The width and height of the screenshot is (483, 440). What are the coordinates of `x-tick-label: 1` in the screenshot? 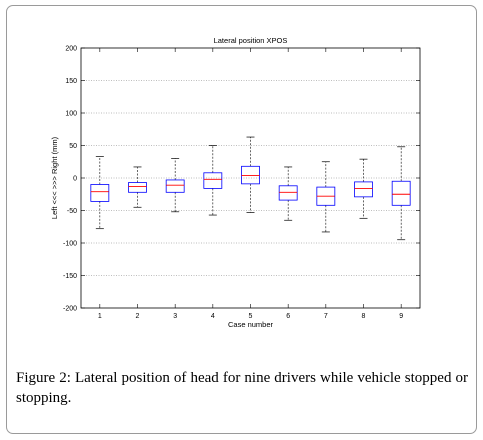 It's located at (100, 316).